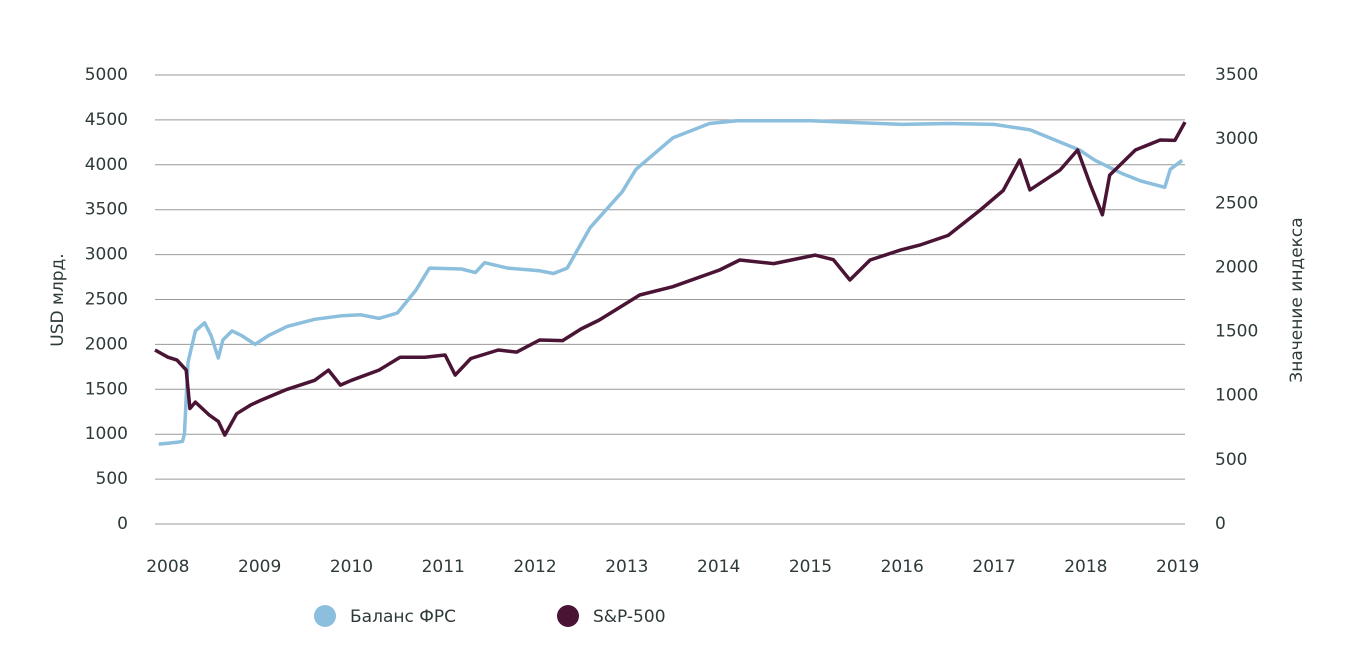 The height and width of the screenshot is (664, 1351). What do you see at coordinates (1236, 139) in the screenshot?
I see `y2-tick-label: 3000` at bounding box center [1236, 139].